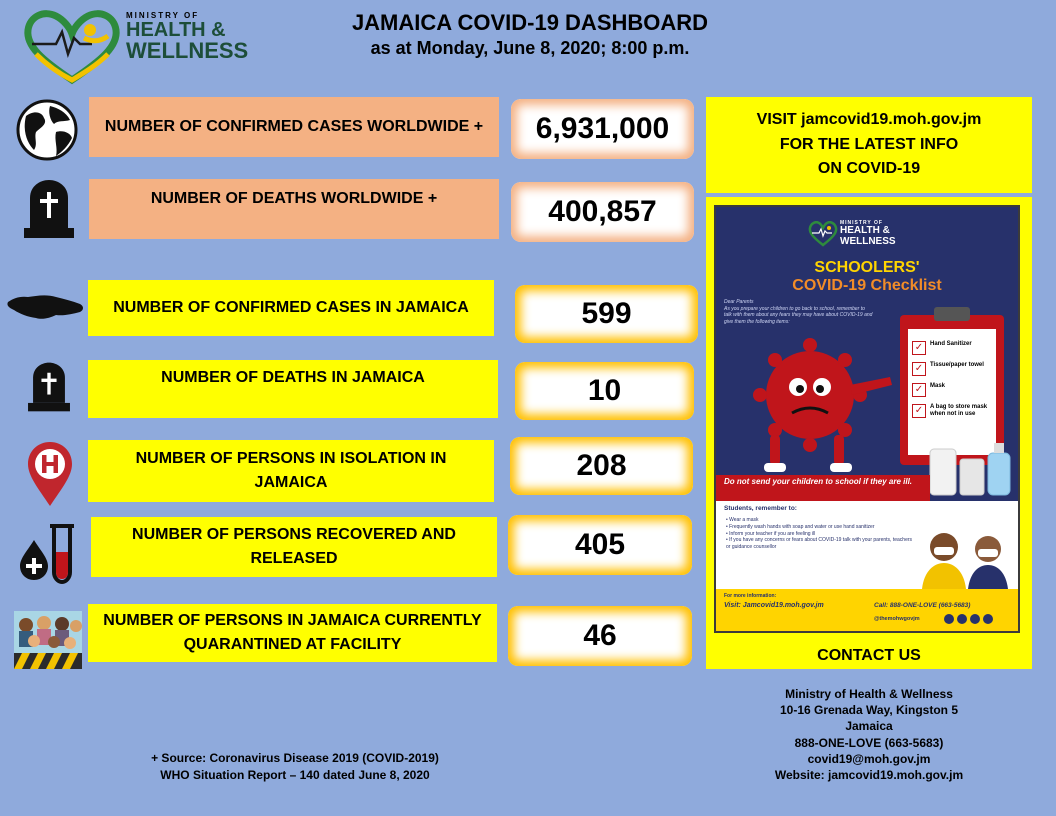 The width and height of the screenshot is (1056, 816). What do you see at coordinates (869, 742) in the screenshot?
I see `address-phone: 888-ONE-LOVE (663-5683)` at bounding box center [869, 742].